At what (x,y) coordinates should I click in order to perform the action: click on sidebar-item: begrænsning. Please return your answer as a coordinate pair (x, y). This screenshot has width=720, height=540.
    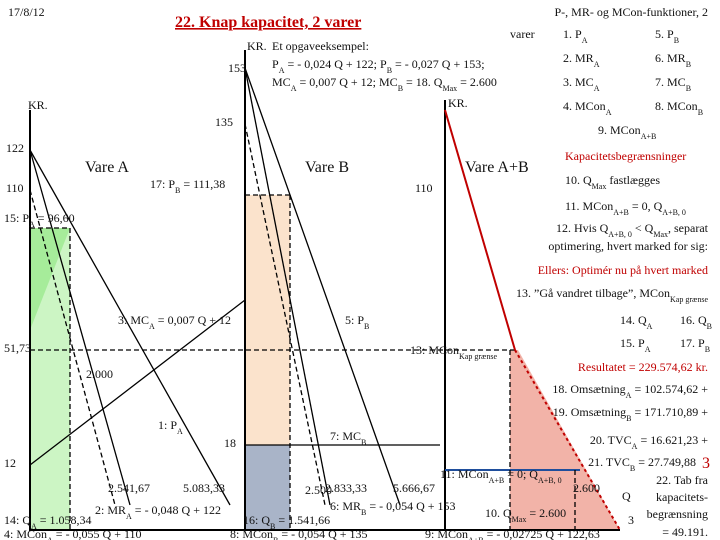
    Looking at the image, I should click on (677, 514).